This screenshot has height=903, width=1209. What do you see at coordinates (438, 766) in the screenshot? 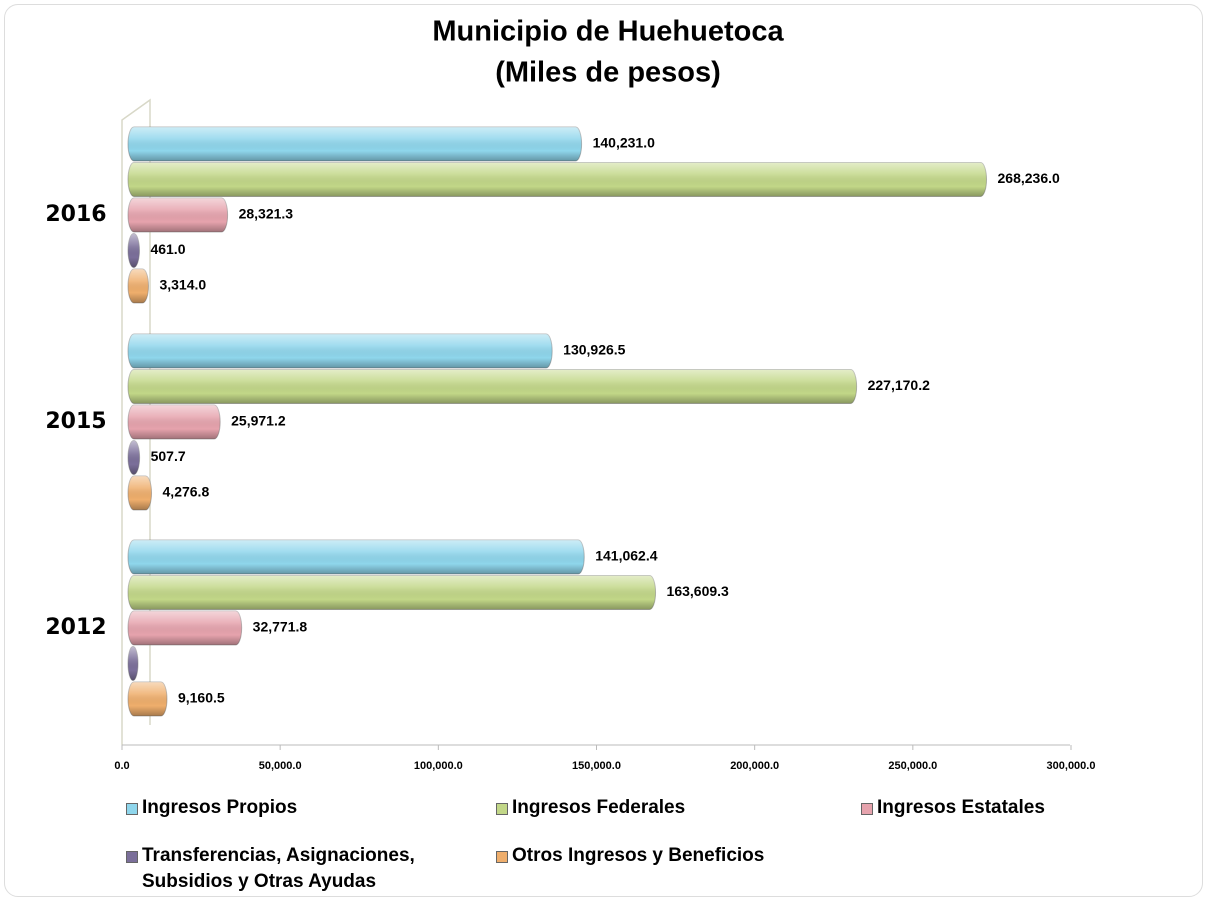
I see `x-tick-label: 100,000.0` at bounding box center [438, 766].